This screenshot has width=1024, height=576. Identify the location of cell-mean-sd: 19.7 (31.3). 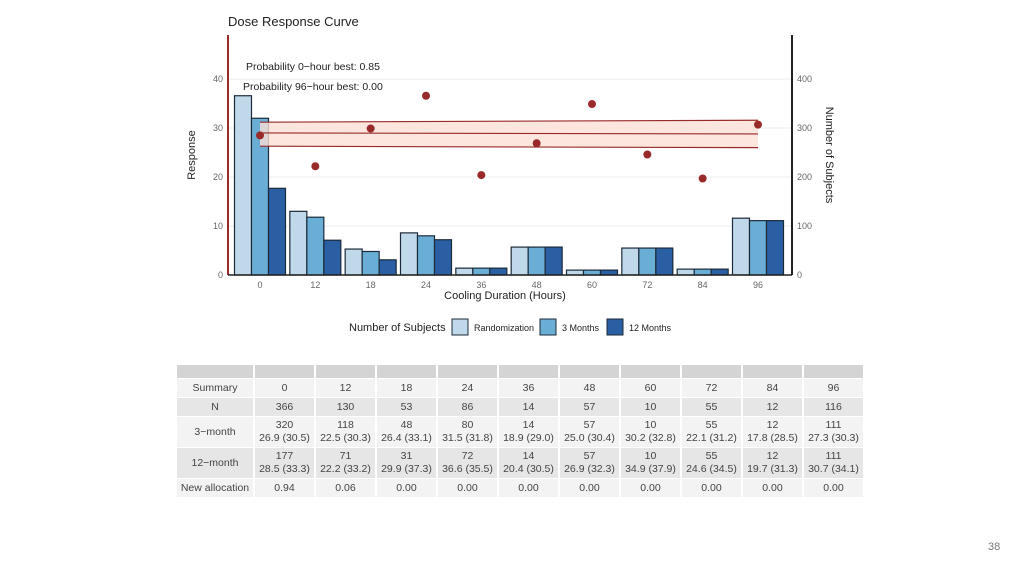
(772, 469).